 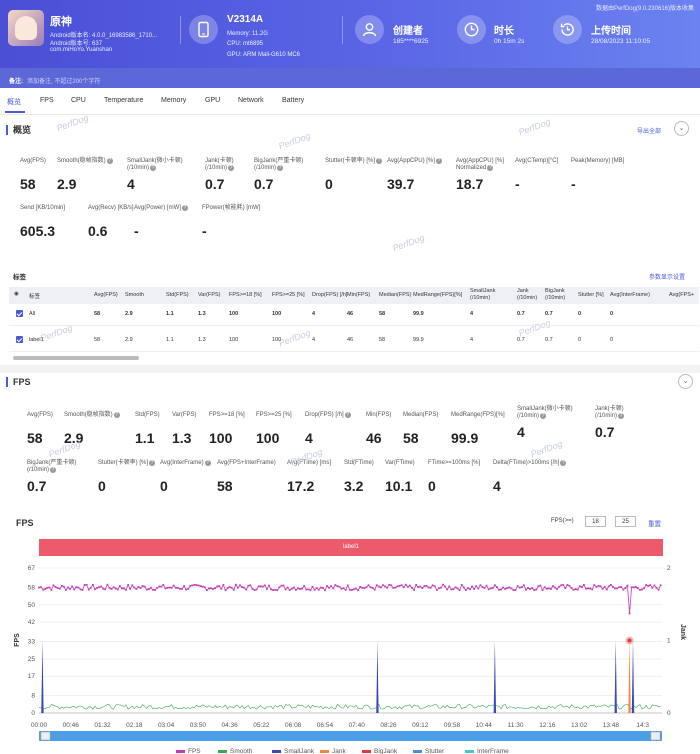 What do you see at coordinates (61, 22) in the screenshot?
I see `app-name: 原神` at bounding box center [61, 22].